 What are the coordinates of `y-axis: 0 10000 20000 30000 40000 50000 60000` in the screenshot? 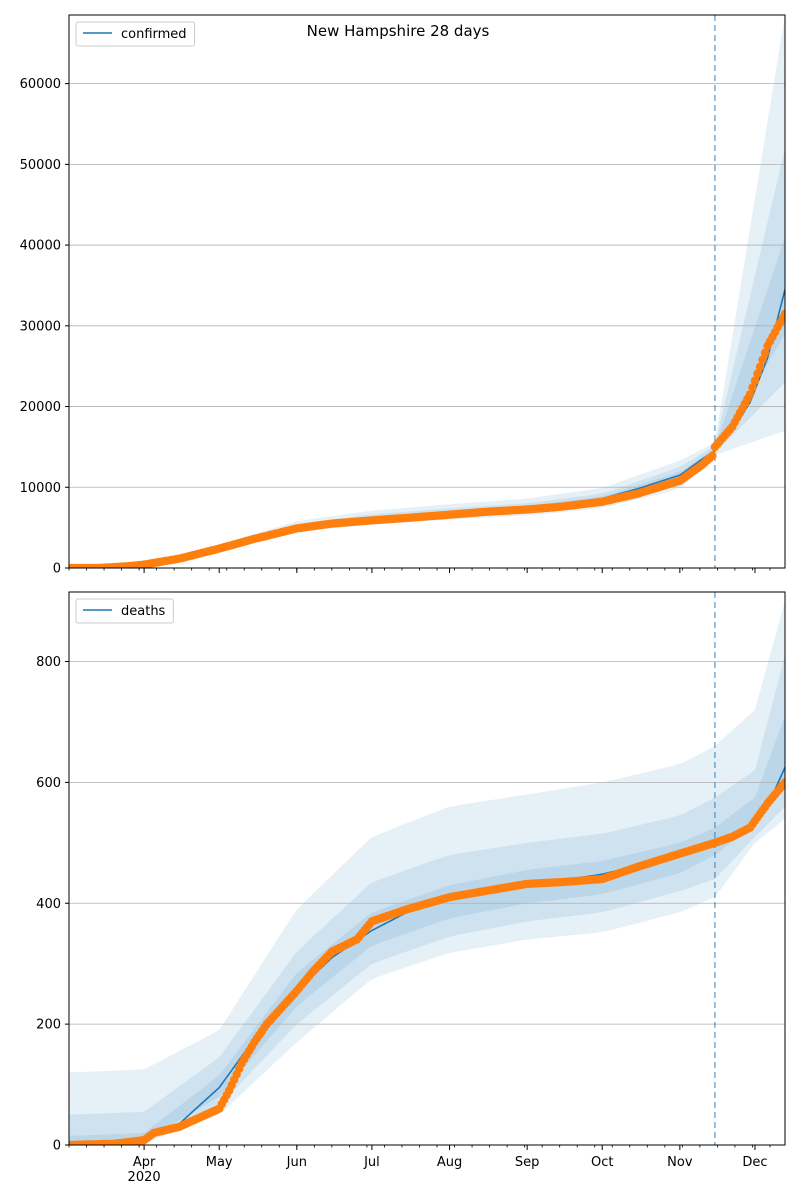 It's located at (44, 327).